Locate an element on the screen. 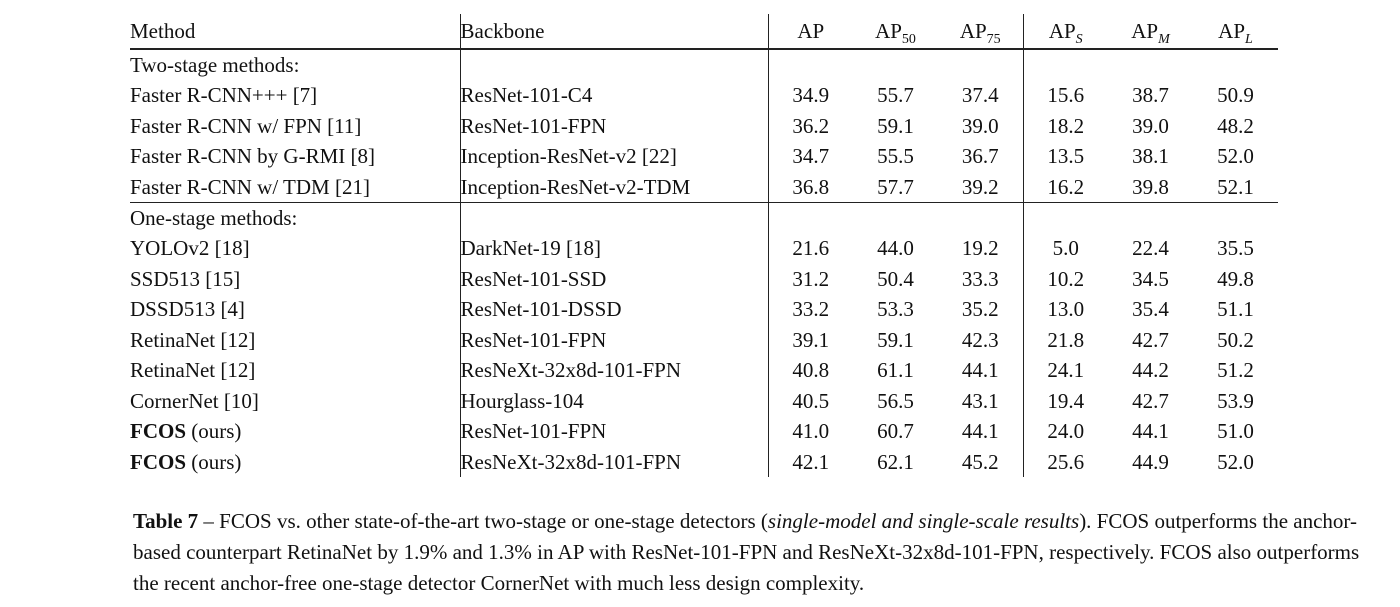 The width and height of the screenshot is (1400, 607). group-row-two-stage: Two-stage methods: is located at coordinates (704, 64).